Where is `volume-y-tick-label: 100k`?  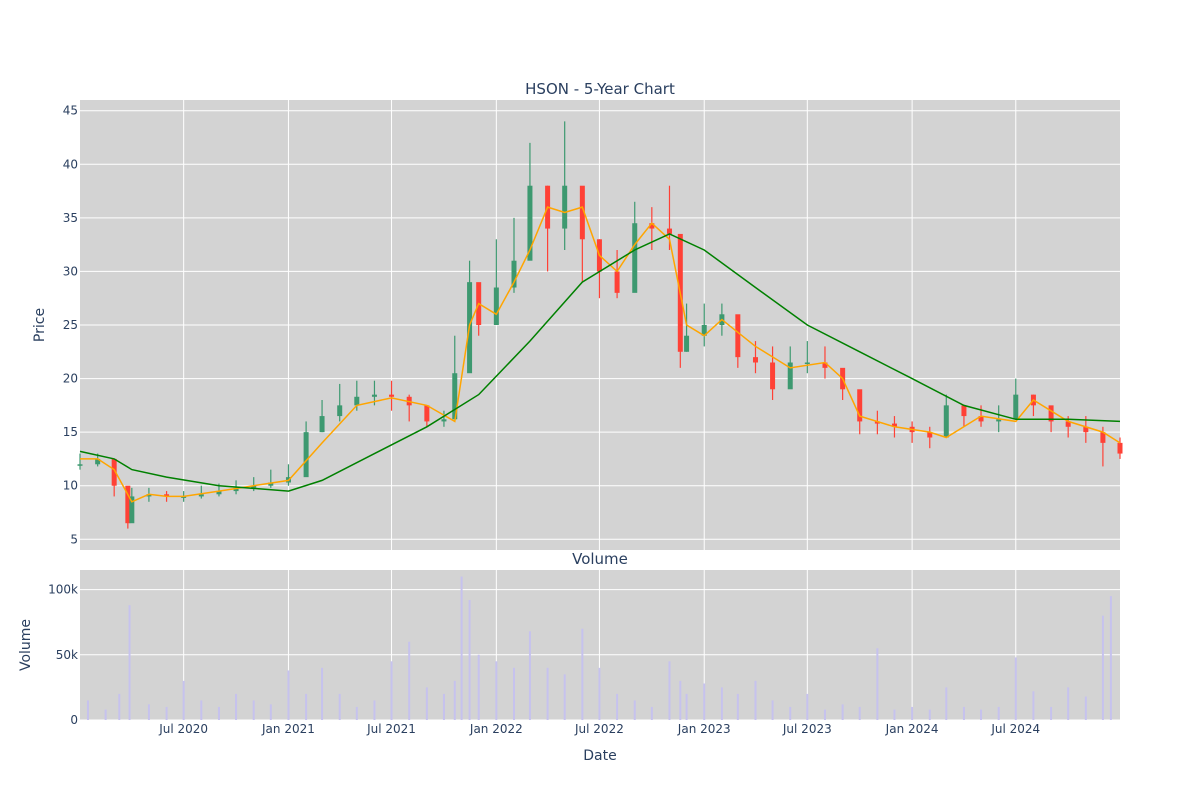
volume-y-tick-label: 100k is located at coordinates (63, 590).